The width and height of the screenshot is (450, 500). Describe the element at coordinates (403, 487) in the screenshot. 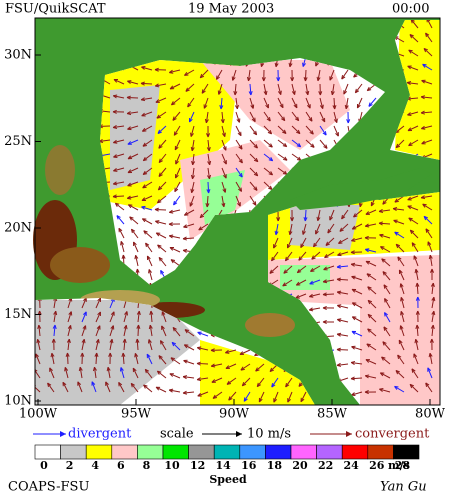

I see `author: Yan Gu` at that location.